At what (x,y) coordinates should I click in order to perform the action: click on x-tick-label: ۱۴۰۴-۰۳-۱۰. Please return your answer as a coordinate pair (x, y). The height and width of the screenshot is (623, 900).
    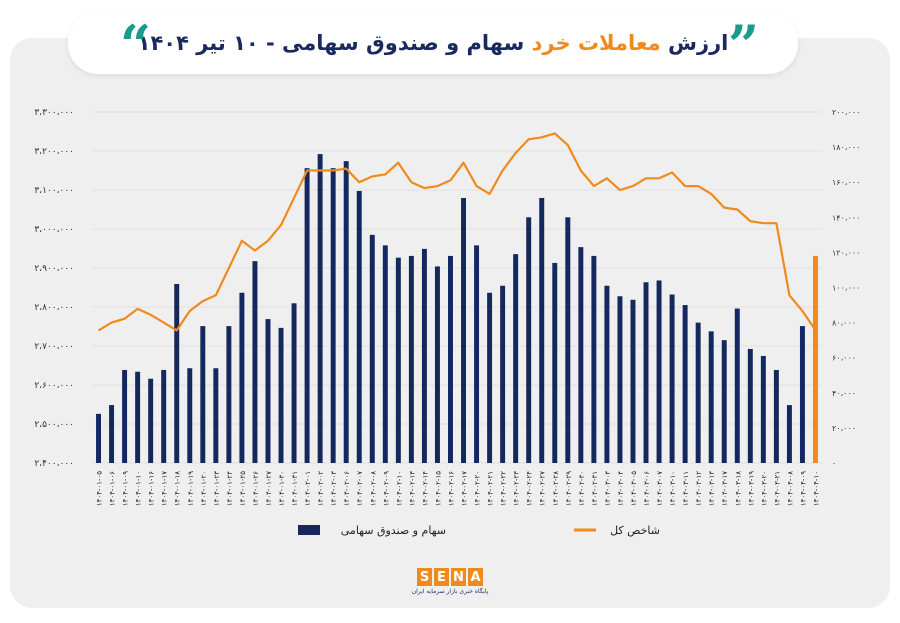
    Looking at the image, I should click on (673, 488).